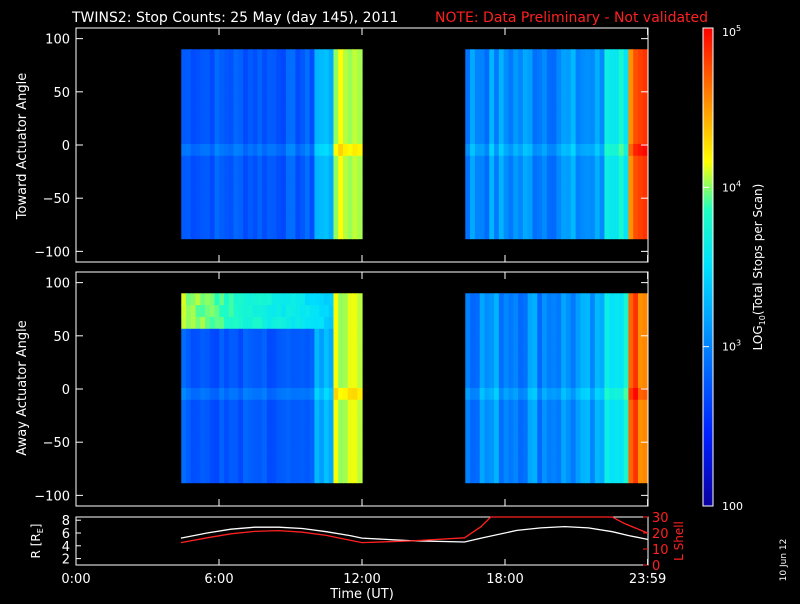 This screenshot has width=800, height=604. I want to click on l-shell-axis-label: L Shell, so click(679, 541).